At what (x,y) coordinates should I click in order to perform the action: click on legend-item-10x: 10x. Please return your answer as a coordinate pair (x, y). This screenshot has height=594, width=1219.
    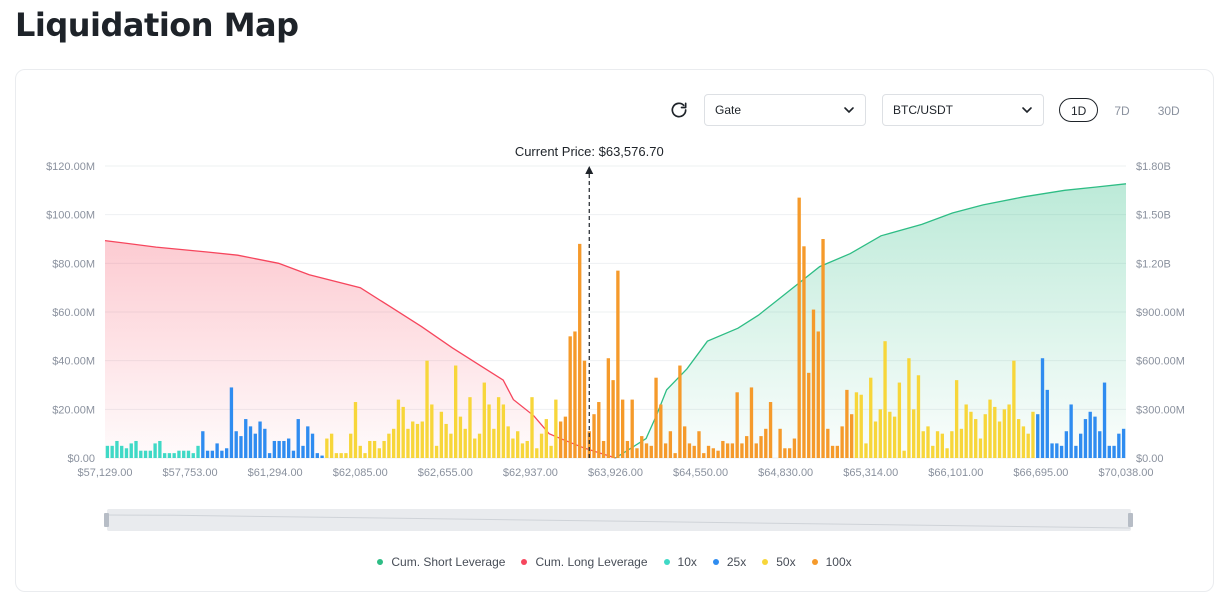
    Looking at the image, I should click on (680, 562).